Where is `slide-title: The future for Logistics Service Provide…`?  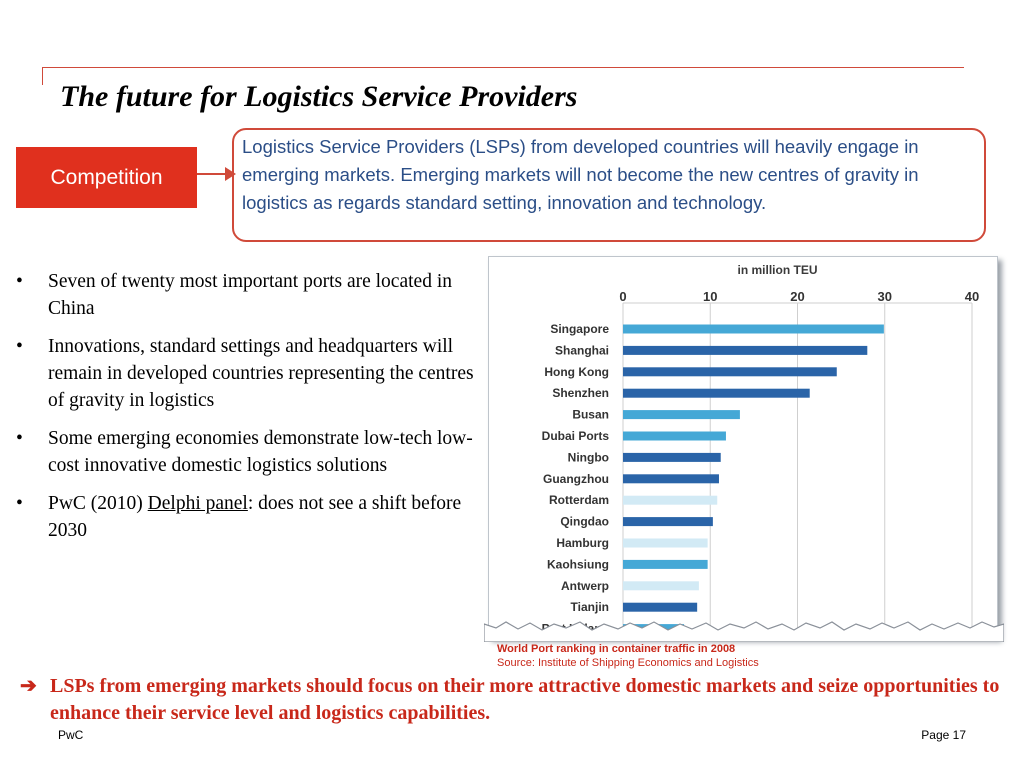
slide-title: The future for Logistics Service Provide… is located at coordinates (319, 96).